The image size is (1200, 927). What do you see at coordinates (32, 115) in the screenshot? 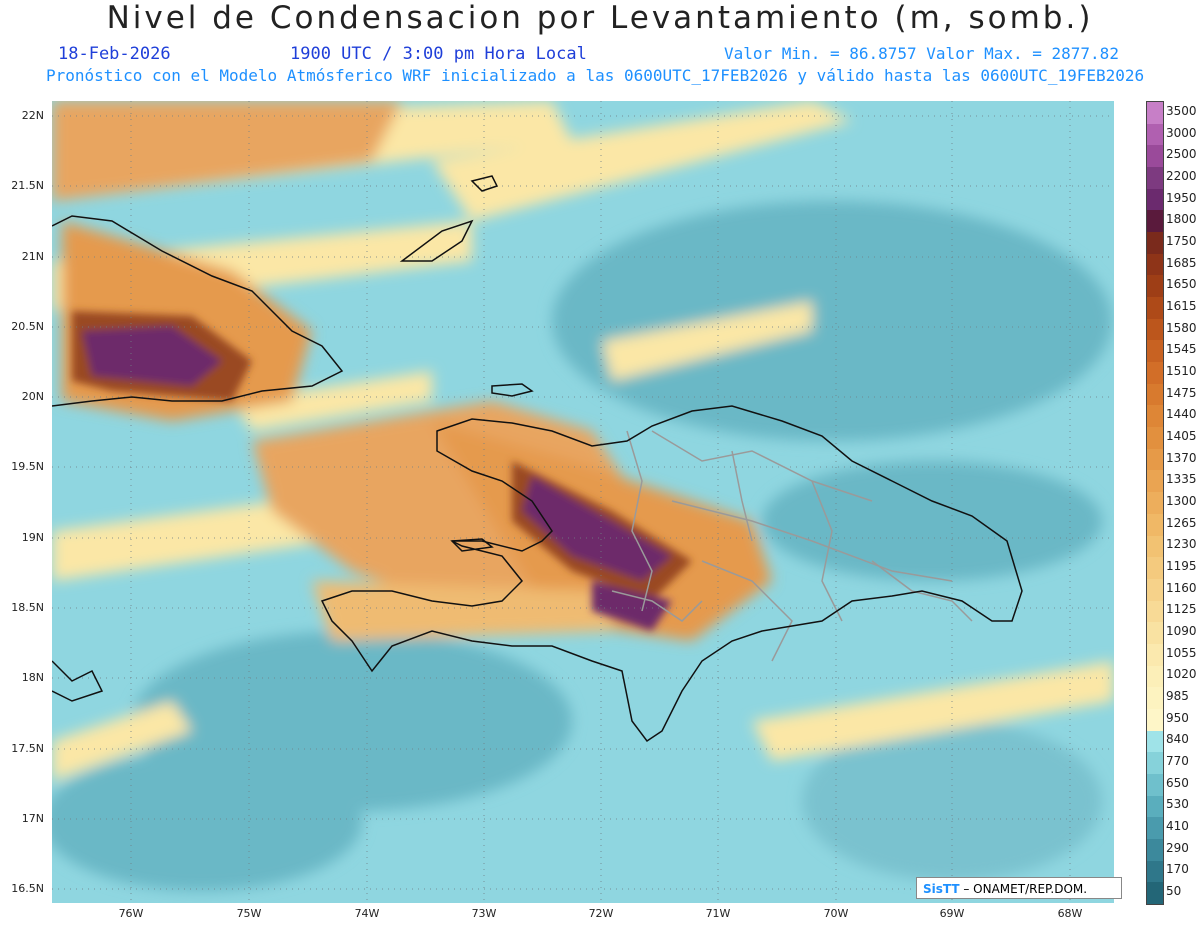
I see `lat-label: 22N` at bounding box center [32, 115].